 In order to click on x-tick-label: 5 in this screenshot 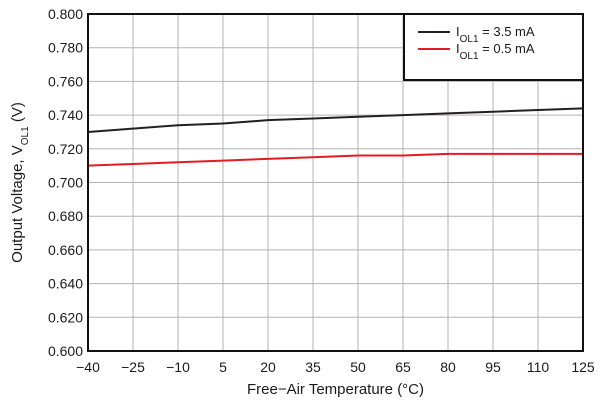, I will do `click(223, 367)`.